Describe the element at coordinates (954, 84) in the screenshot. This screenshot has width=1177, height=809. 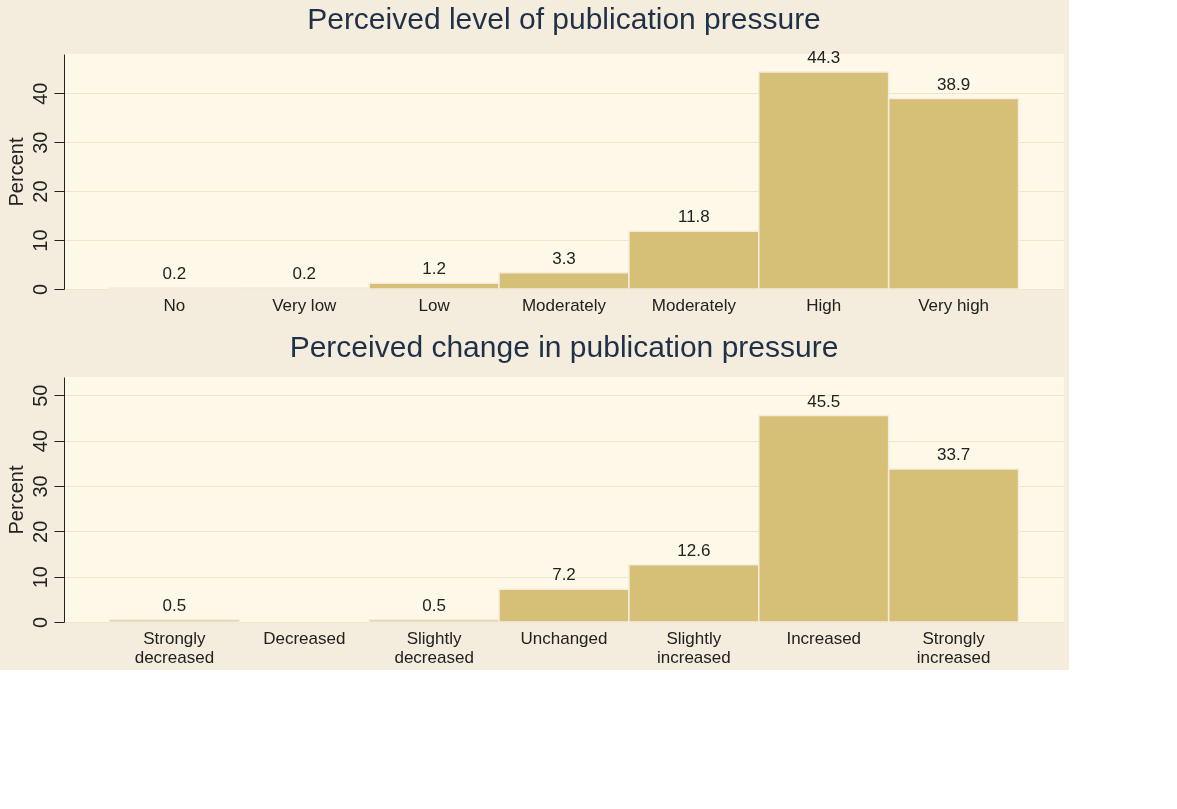
I see `data-label: 38.9` at that location.